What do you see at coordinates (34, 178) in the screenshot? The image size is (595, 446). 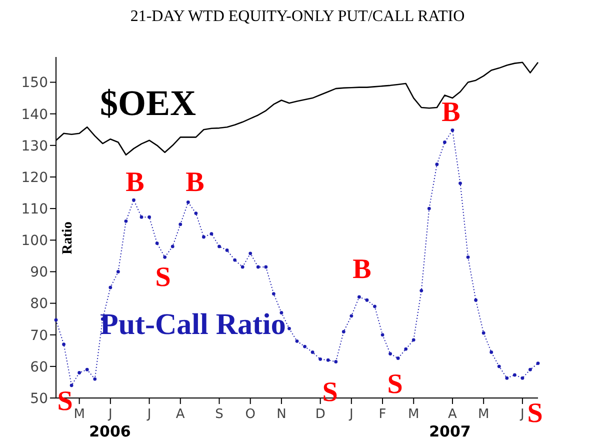 I see `y-tick-label: 120` at bounding box center [34, 178].